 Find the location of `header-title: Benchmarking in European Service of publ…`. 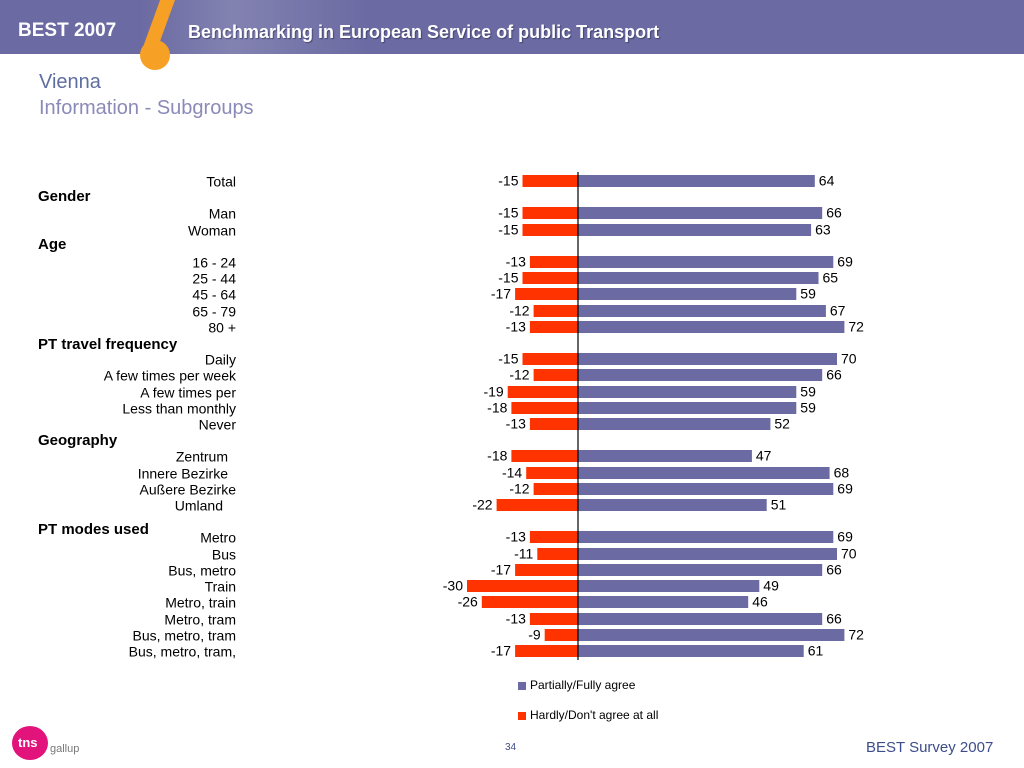

header-title: Benchmarking in European Service of publ… is located at coordinates (424, 32).